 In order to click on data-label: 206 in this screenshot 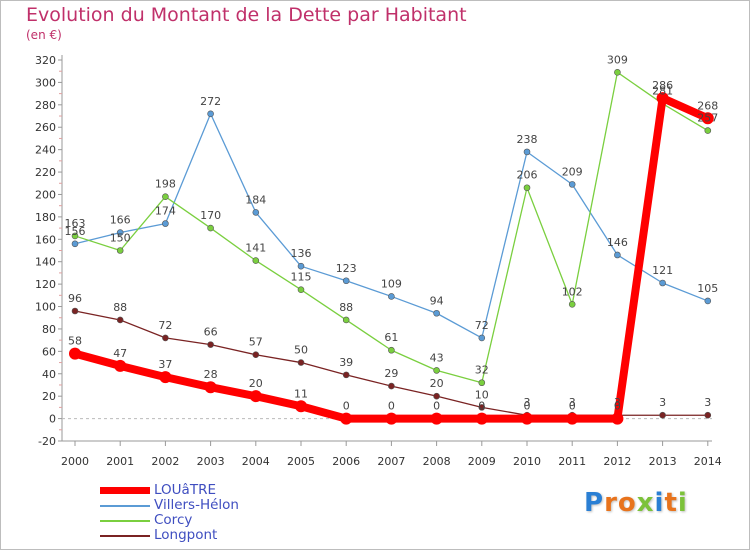, I will do `click(527, 175)`.